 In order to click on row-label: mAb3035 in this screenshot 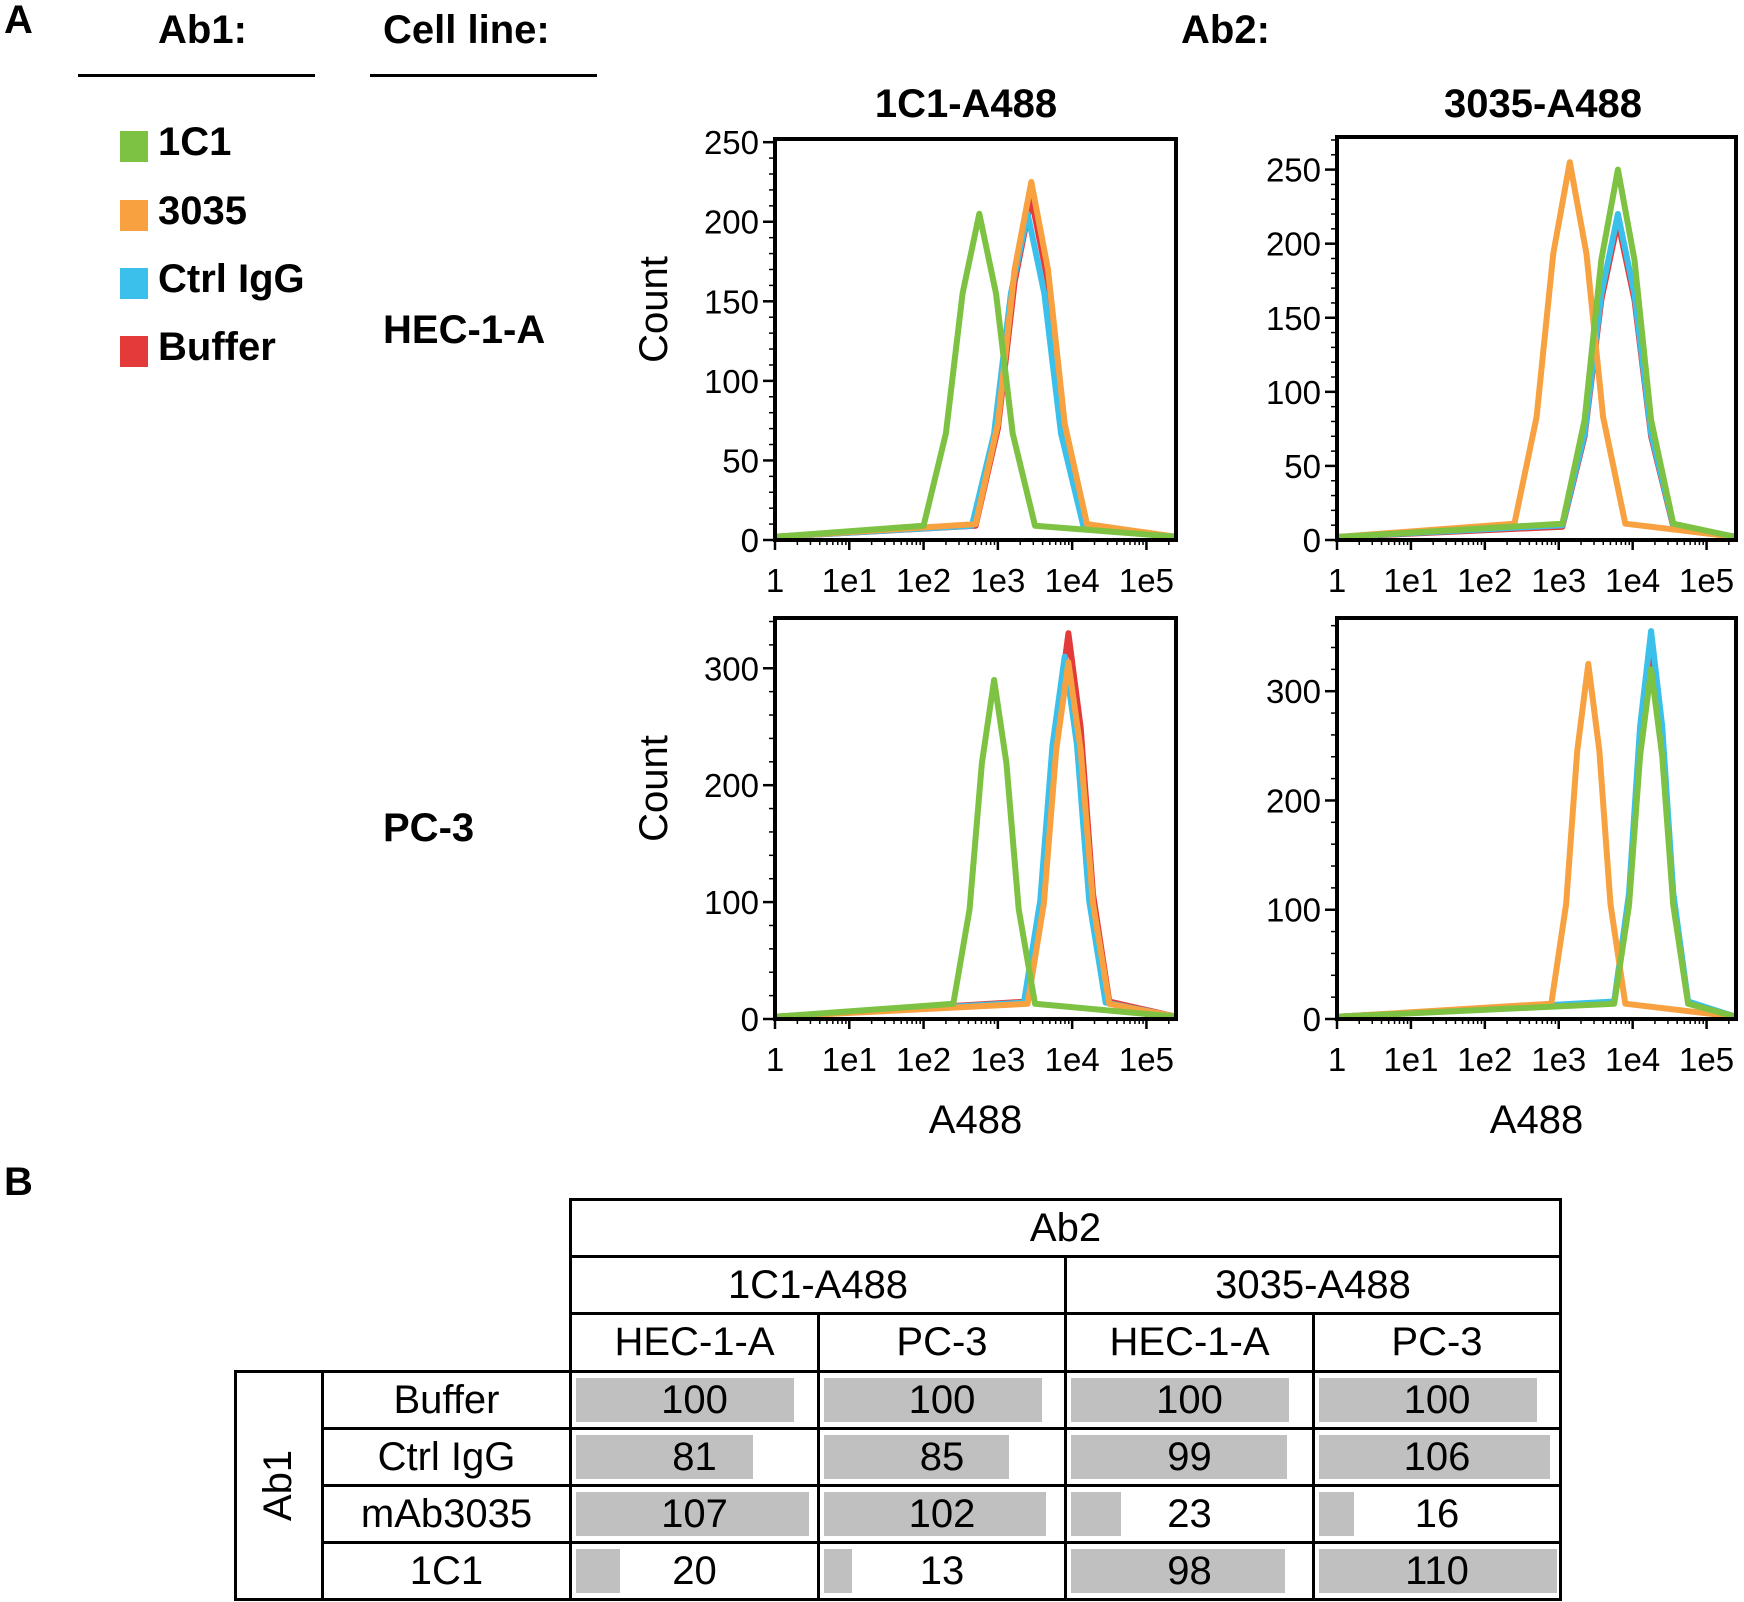, I will do `click(446, 1514)`.